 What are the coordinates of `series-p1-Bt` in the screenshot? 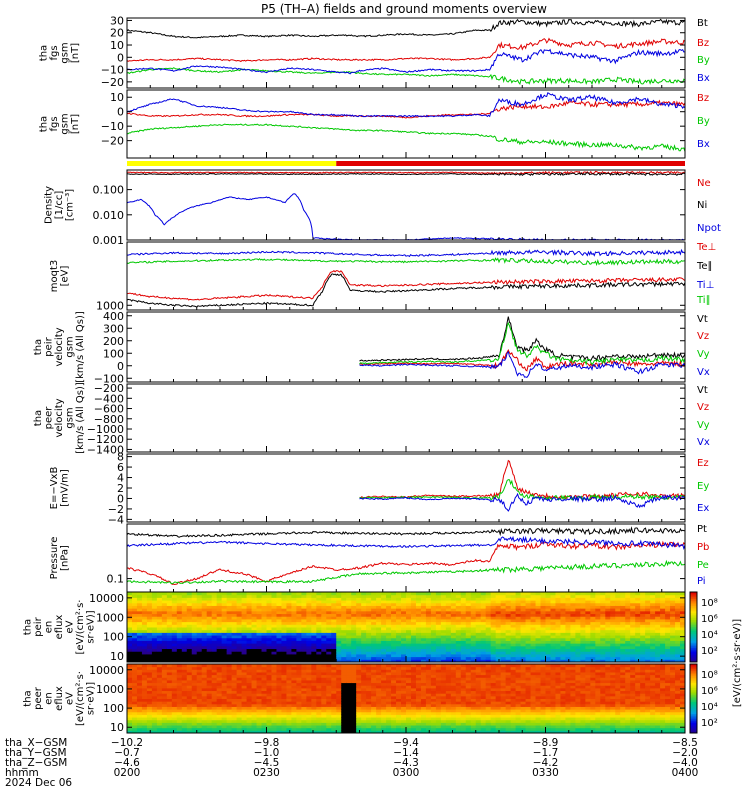 It's located at (405, 28).